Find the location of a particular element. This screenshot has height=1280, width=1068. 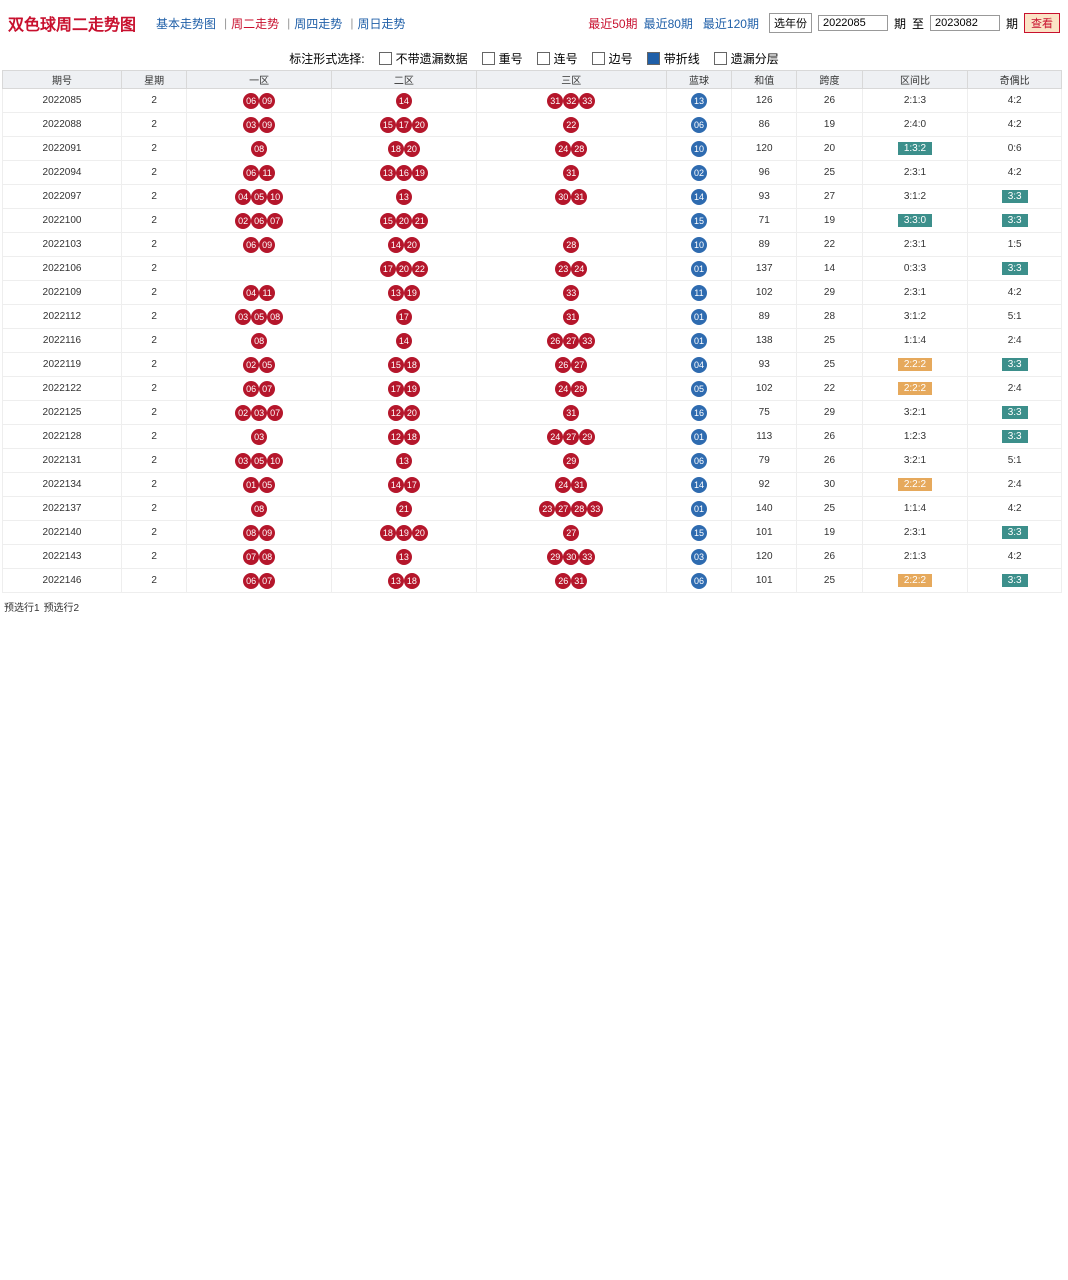

red-ball: 07 is located at coordinates (267, 388).